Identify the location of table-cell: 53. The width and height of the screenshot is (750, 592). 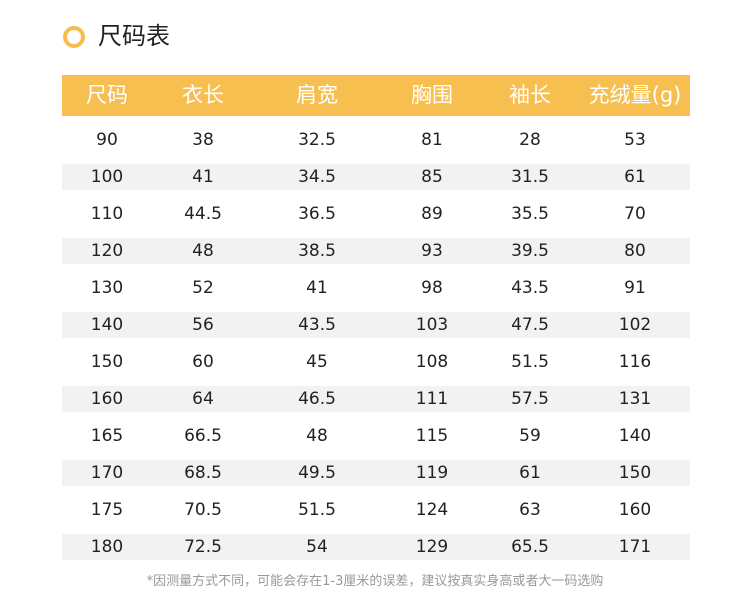
(635, 140).